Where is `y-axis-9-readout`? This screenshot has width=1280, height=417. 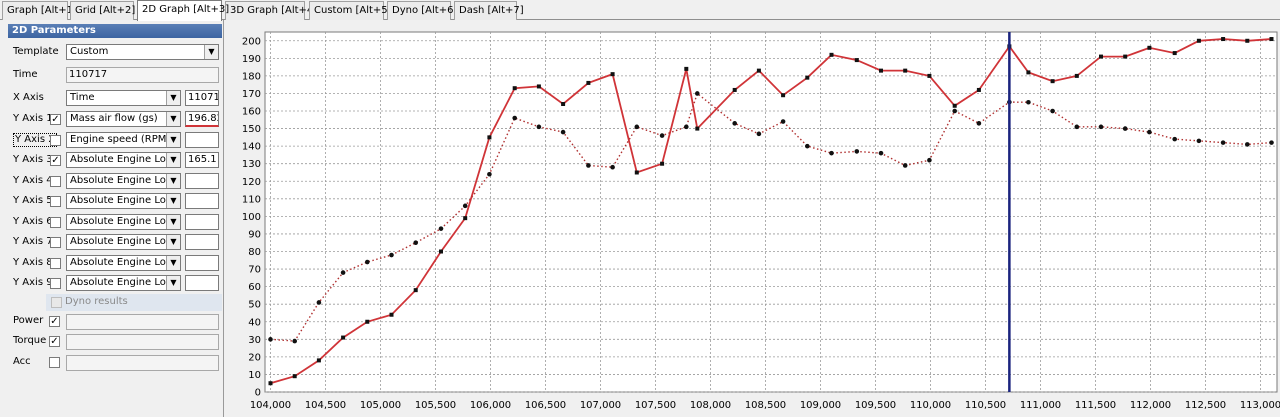
y-axis-9-readout is located at coordinates (202, 283).